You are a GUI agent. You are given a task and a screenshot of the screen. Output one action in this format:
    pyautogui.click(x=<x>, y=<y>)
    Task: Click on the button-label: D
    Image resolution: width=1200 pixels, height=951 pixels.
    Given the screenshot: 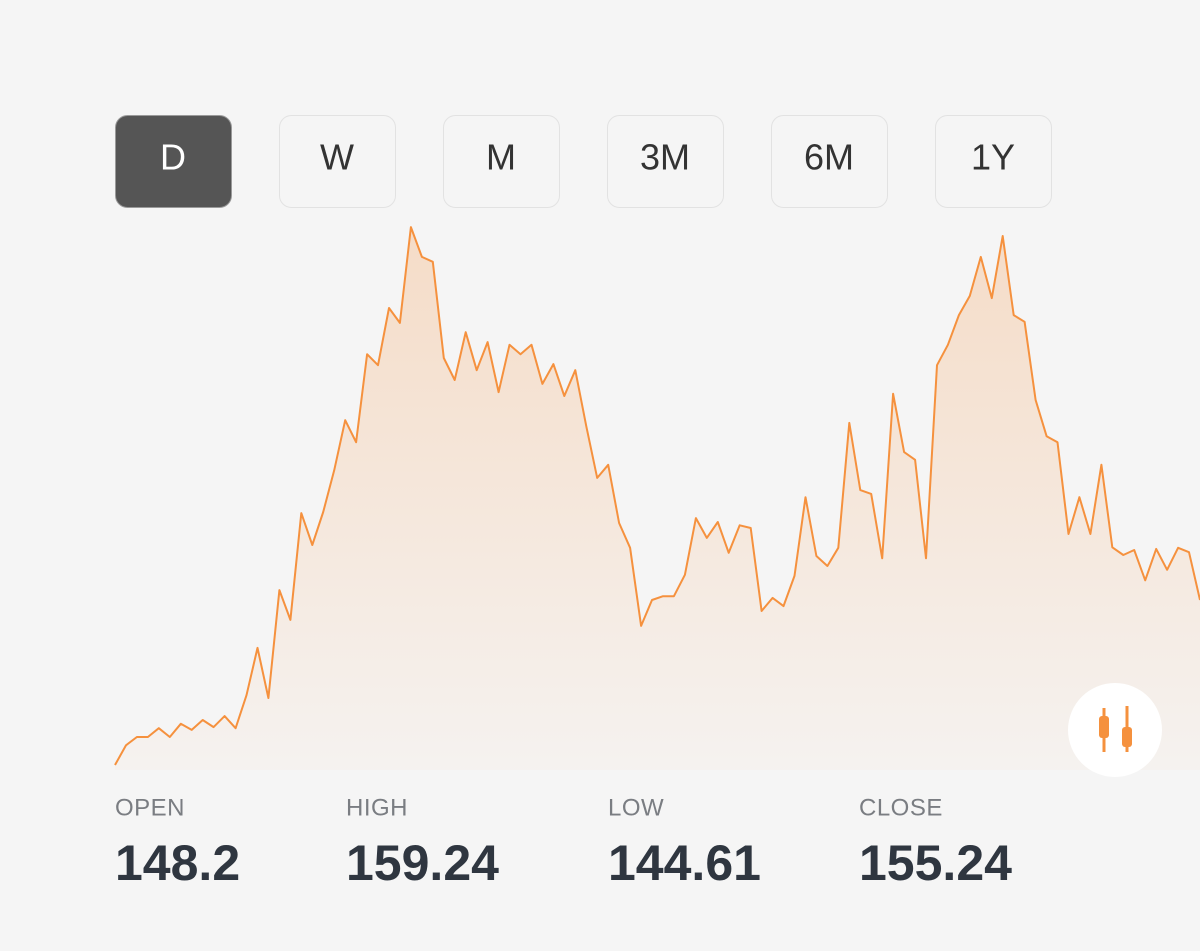 What is the action you would take?
    pyautogui.click(x=173, y=157)
    